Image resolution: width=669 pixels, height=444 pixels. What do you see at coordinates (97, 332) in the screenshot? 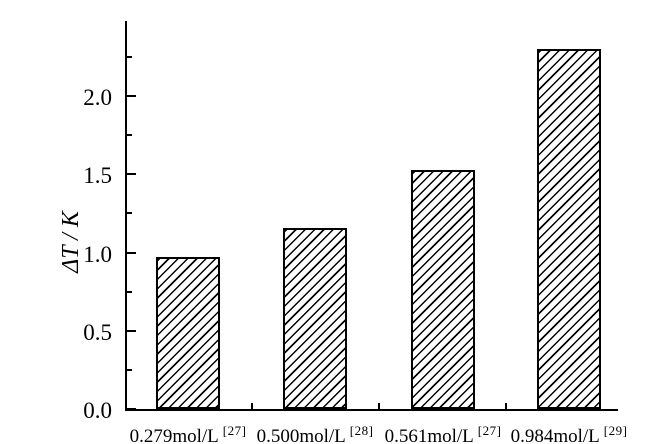
I see `y-axis-tick-label: 0.5` at bounding box center [97, 332].